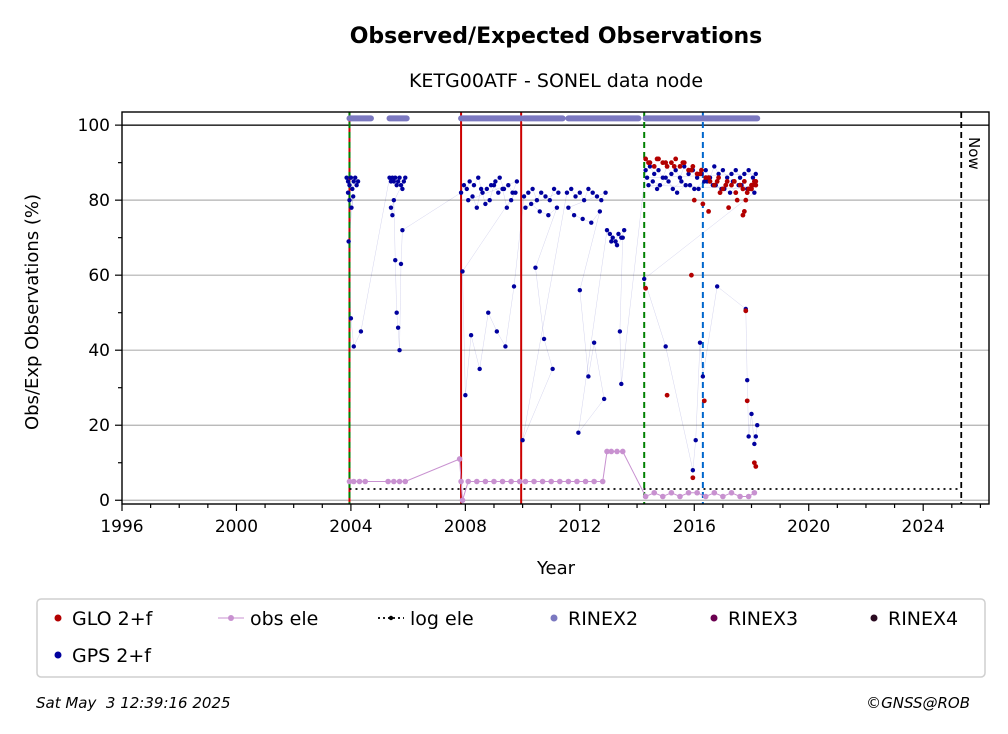 The width and height of the screenshot is (1008, 734). I want to click on y-tick-label: 100, so click(94, 126).